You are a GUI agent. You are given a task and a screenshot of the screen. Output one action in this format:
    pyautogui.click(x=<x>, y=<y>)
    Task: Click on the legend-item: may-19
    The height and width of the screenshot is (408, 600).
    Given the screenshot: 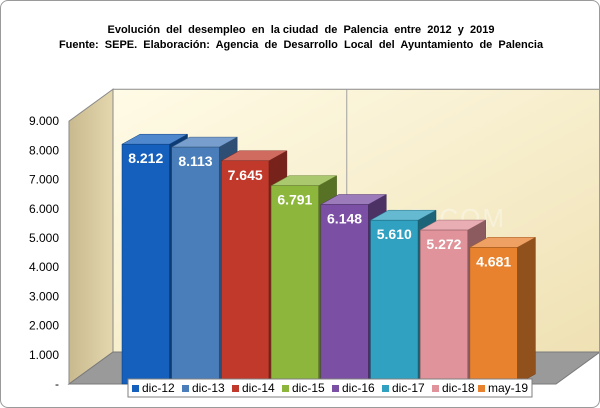 What is the action you would take?
    pyautogui.click(x=503, y=388)
    